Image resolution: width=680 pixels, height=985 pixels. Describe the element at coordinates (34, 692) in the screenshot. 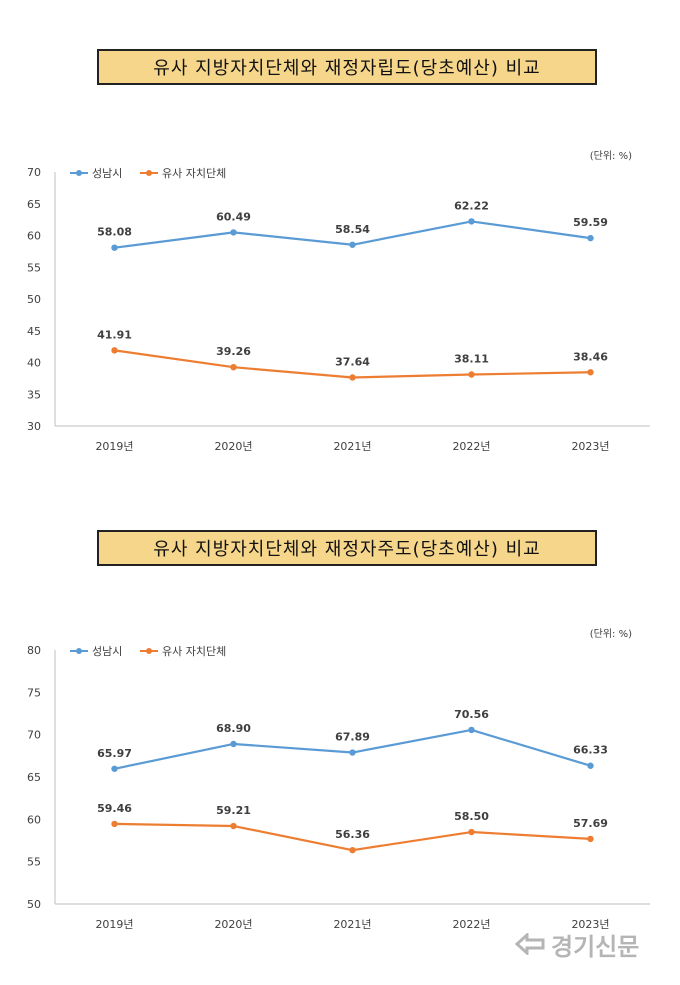

I see `y-tick-label: 75` at that location.